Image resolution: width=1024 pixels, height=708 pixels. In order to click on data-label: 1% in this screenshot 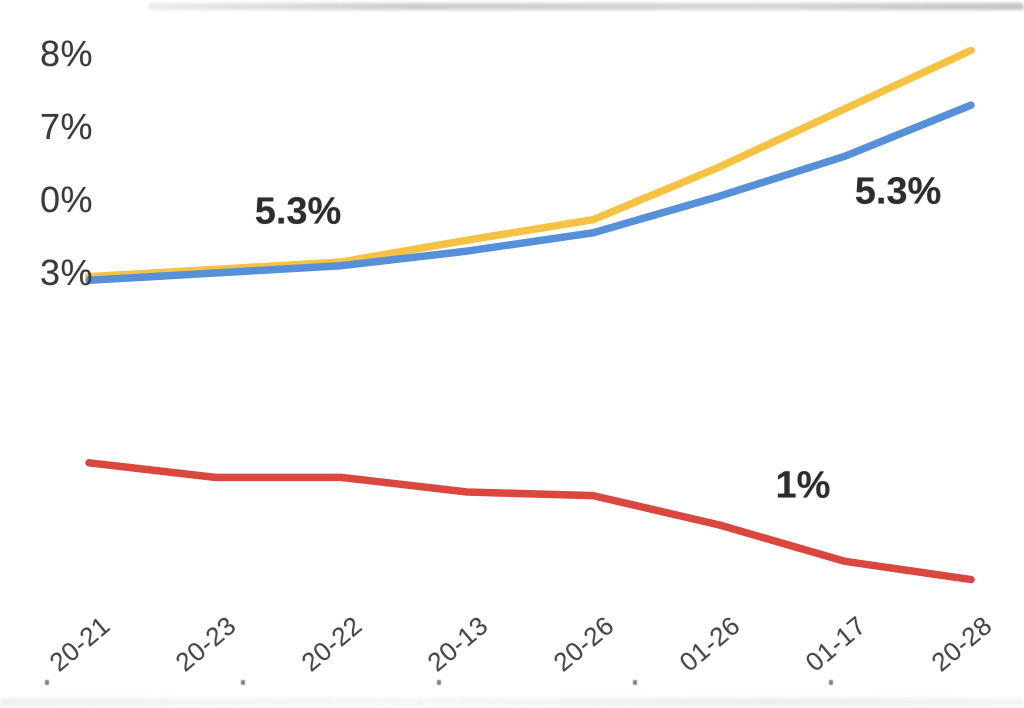, I will do `click(803, 485)`.